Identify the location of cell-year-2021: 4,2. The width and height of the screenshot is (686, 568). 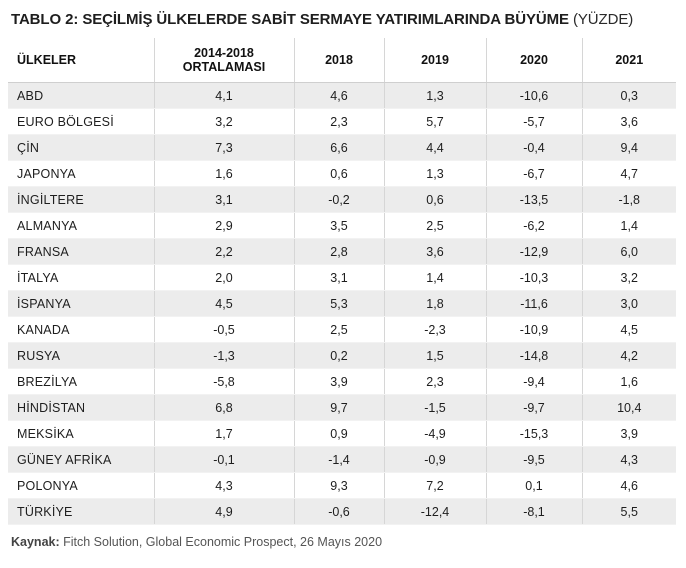
(628, 355).